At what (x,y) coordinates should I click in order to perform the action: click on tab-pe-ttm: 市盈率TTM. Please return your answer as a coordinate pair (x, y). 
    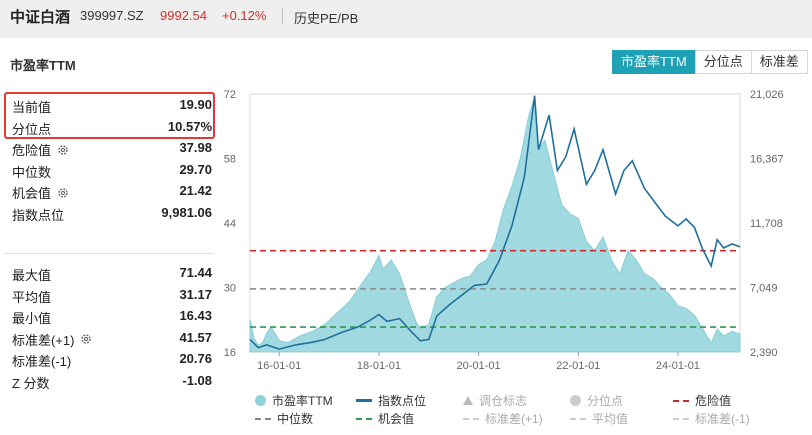
    Looking at the image, I should click on (654, 62).